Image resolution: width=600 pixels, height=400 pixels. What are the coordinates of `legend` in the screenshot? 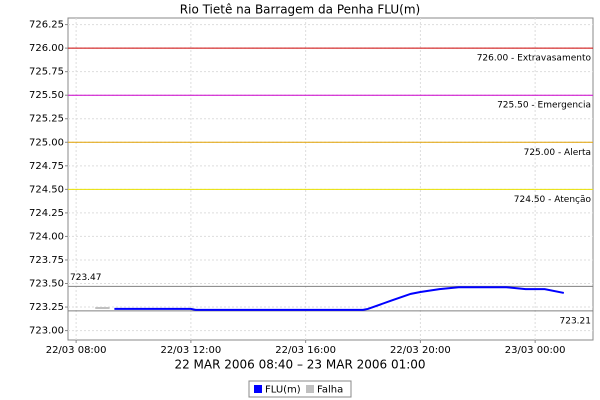 It's located at (300, 389).